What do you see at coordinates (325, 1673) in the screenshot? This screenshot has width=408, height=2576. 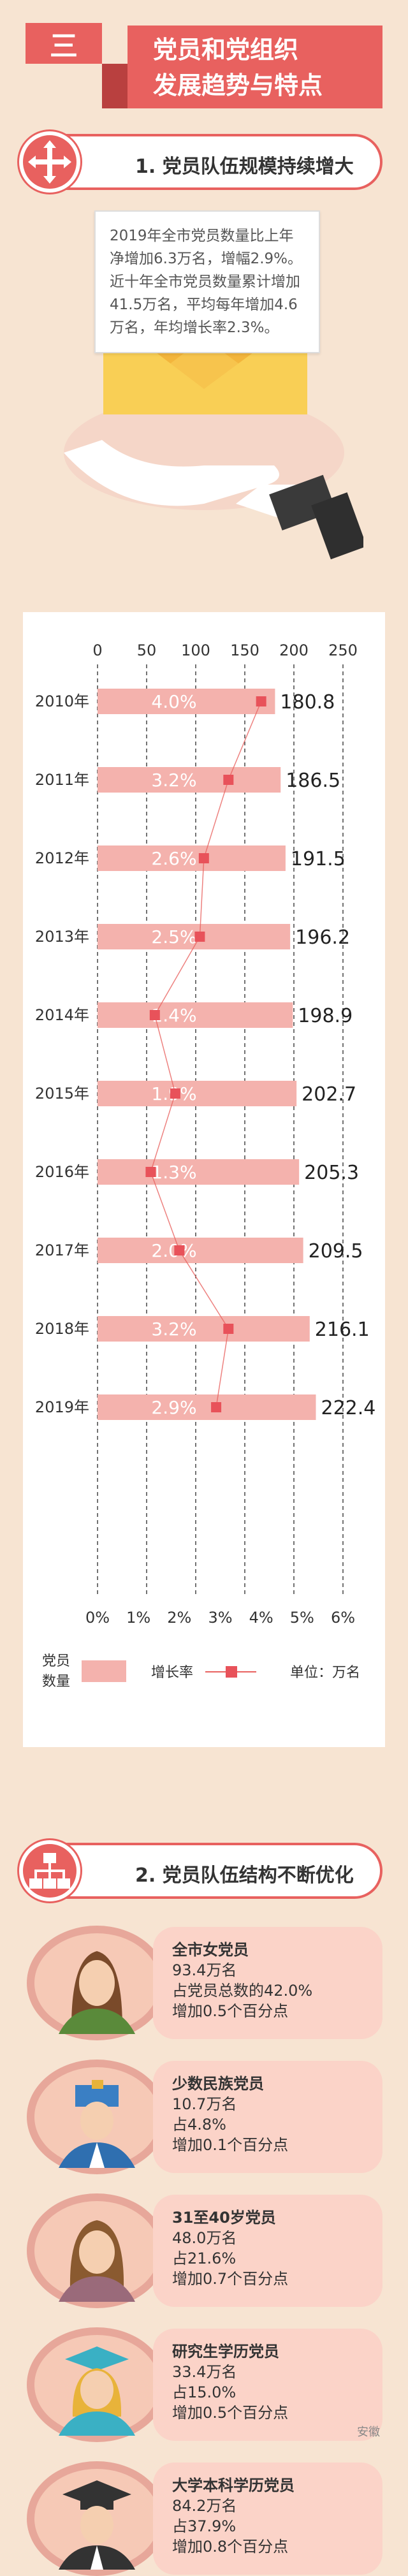 I see `legend-unit: 单位：万名` at bounding box center [325, 1673].